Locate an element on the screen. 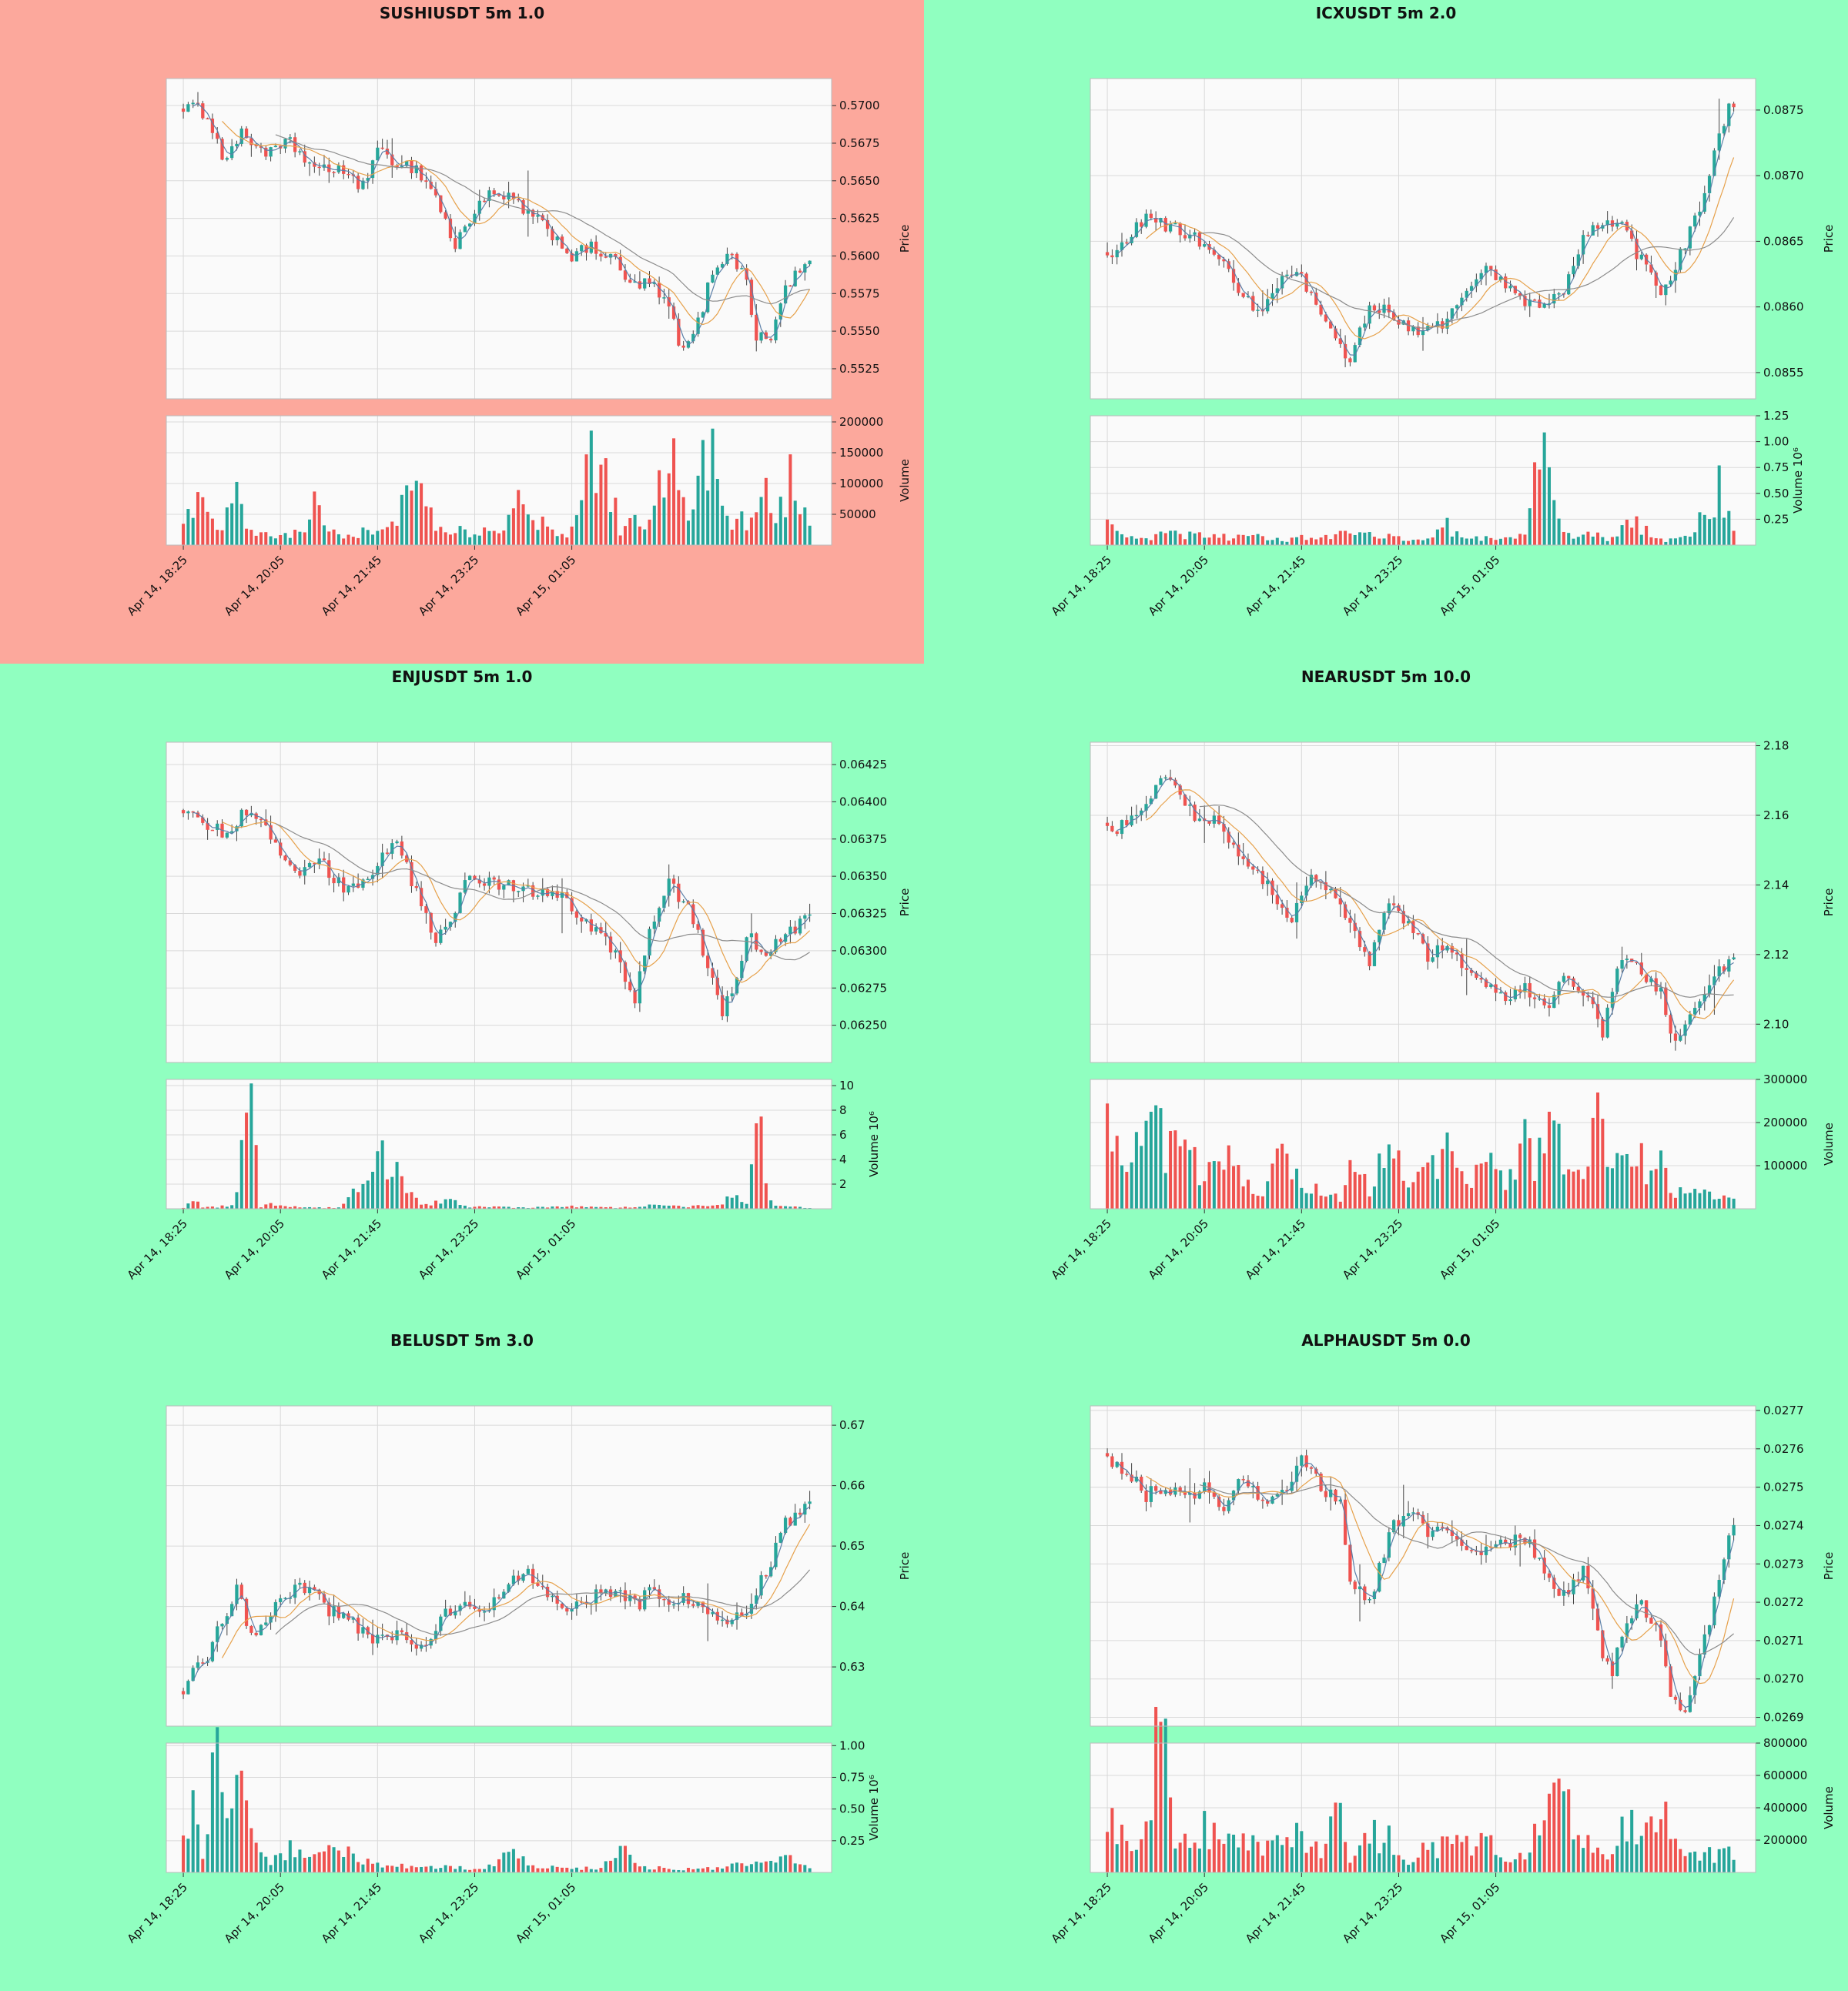 The width and height of the screenshot is (1848, 1991). price-tick-label: 0.67 is located at coordinates (852, 1425).